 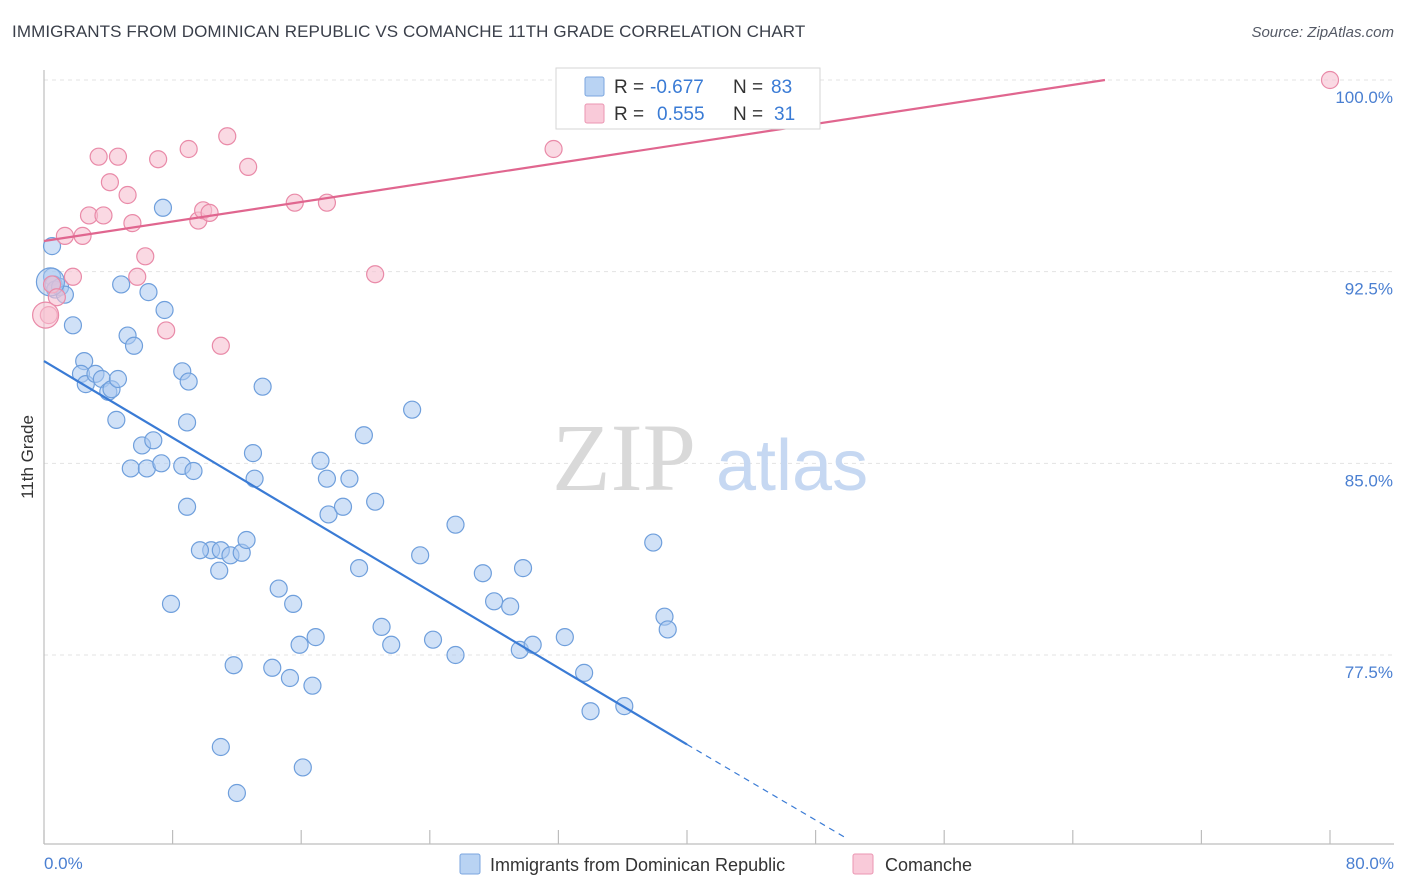 I want to click on stats-r-label-1: R =, so click(x=629, y=87).